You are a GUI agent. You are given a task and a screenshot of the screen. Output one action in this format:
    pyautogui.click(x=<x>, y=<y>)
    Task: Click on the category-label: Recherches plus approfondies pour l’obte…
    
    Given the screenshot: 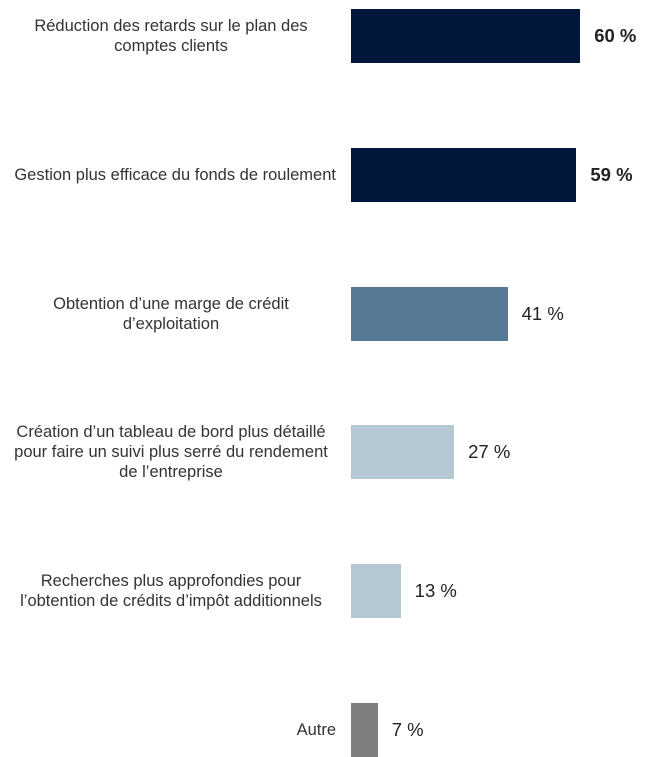 What is the action you would take?
    pyautogui.click(x=171, y=591)
    